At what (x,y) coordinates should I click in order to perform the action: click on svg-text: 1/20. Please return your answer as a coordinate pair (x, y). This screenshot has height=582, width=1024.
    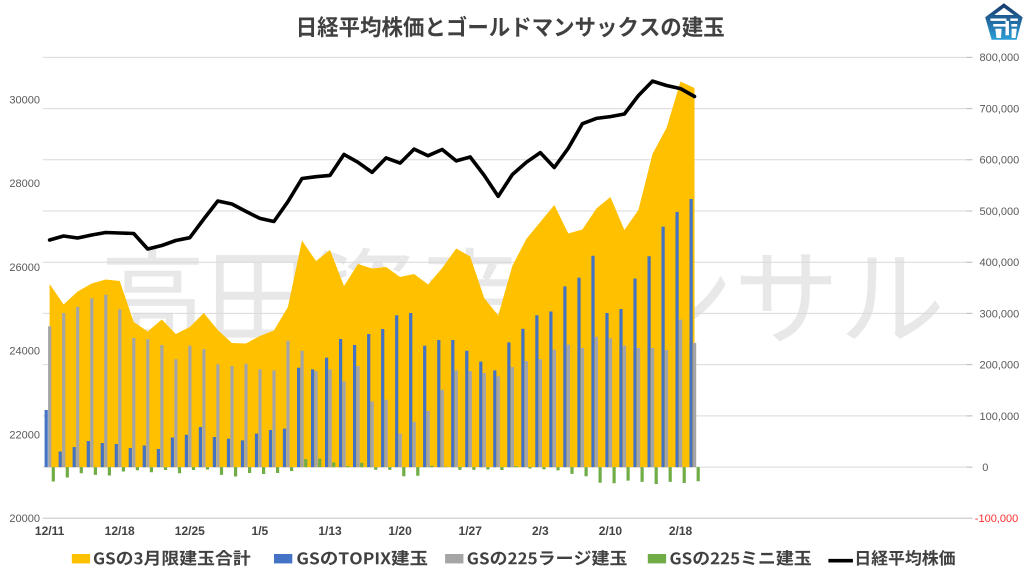
    Looking at the image, I should click on (400, 531).